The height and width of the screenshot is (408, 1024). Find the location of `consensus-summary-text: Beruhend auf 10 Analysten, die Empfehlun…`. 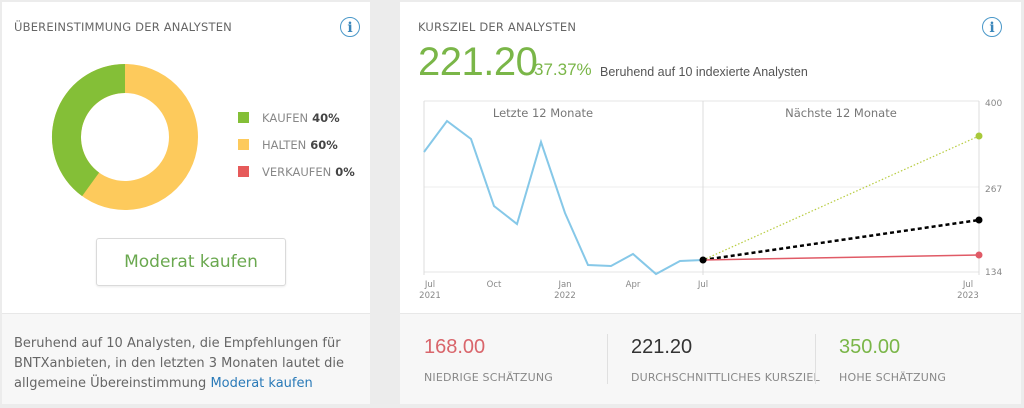

consensus-summary-text: Beruhend auf 10 Analysten, die Empfehlun… is located at coordinates (179, 363).